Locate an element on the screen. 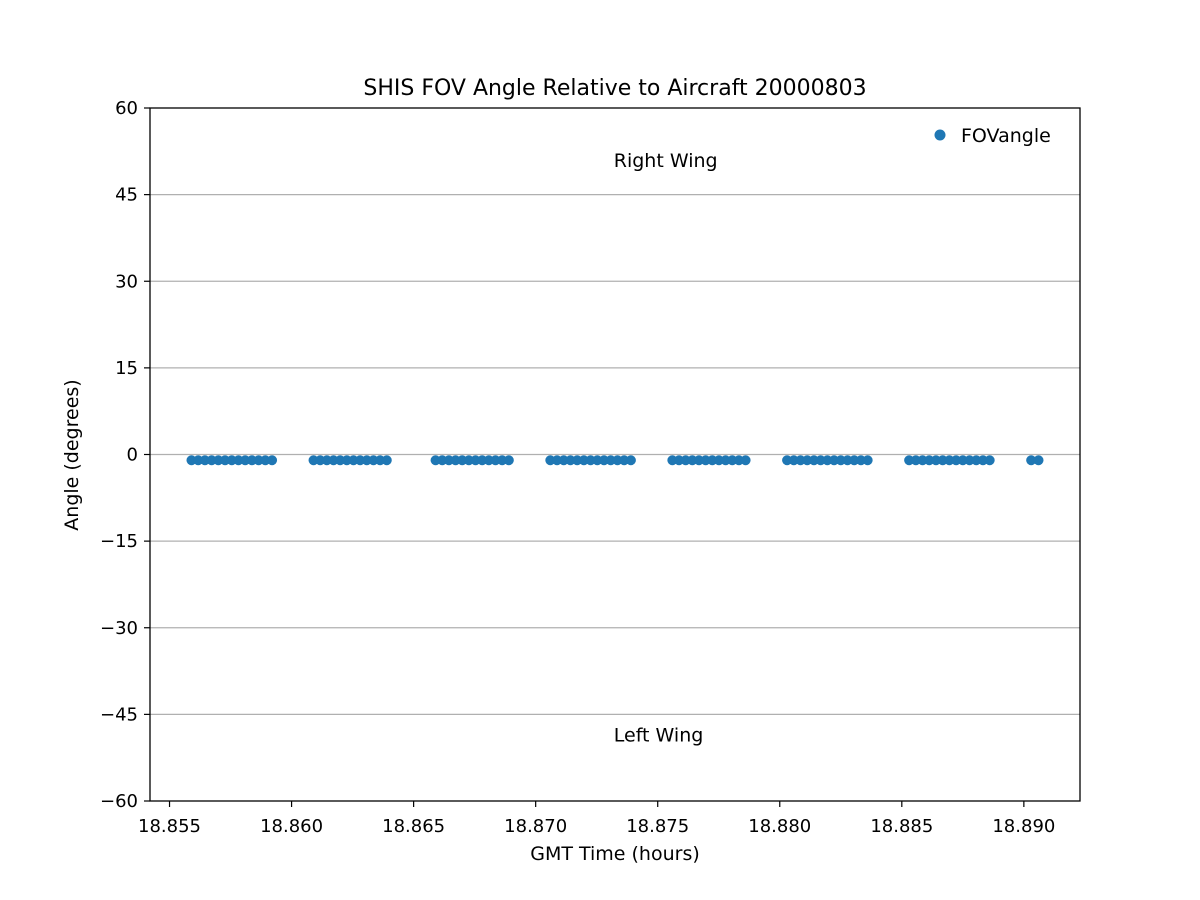  x-axis-label: GMT Time (hours) is located at coordinates (615, 854).